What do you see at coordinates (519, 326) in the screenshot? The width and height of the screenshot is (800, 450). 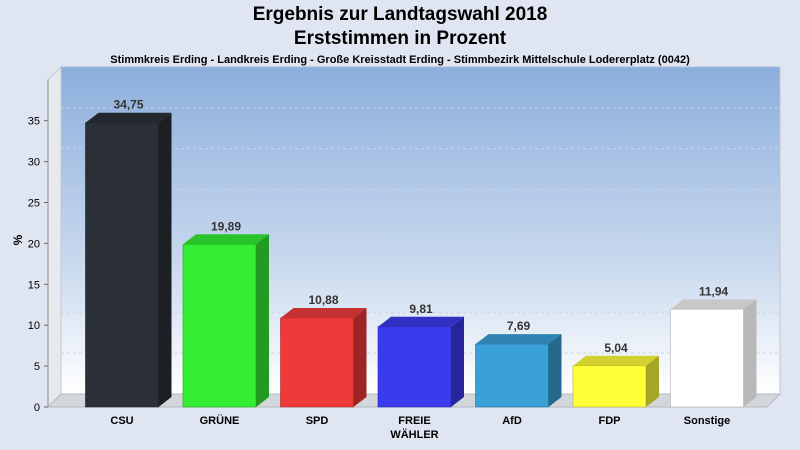 I see `data-label: 7,69` at bounding box center [519, 326].